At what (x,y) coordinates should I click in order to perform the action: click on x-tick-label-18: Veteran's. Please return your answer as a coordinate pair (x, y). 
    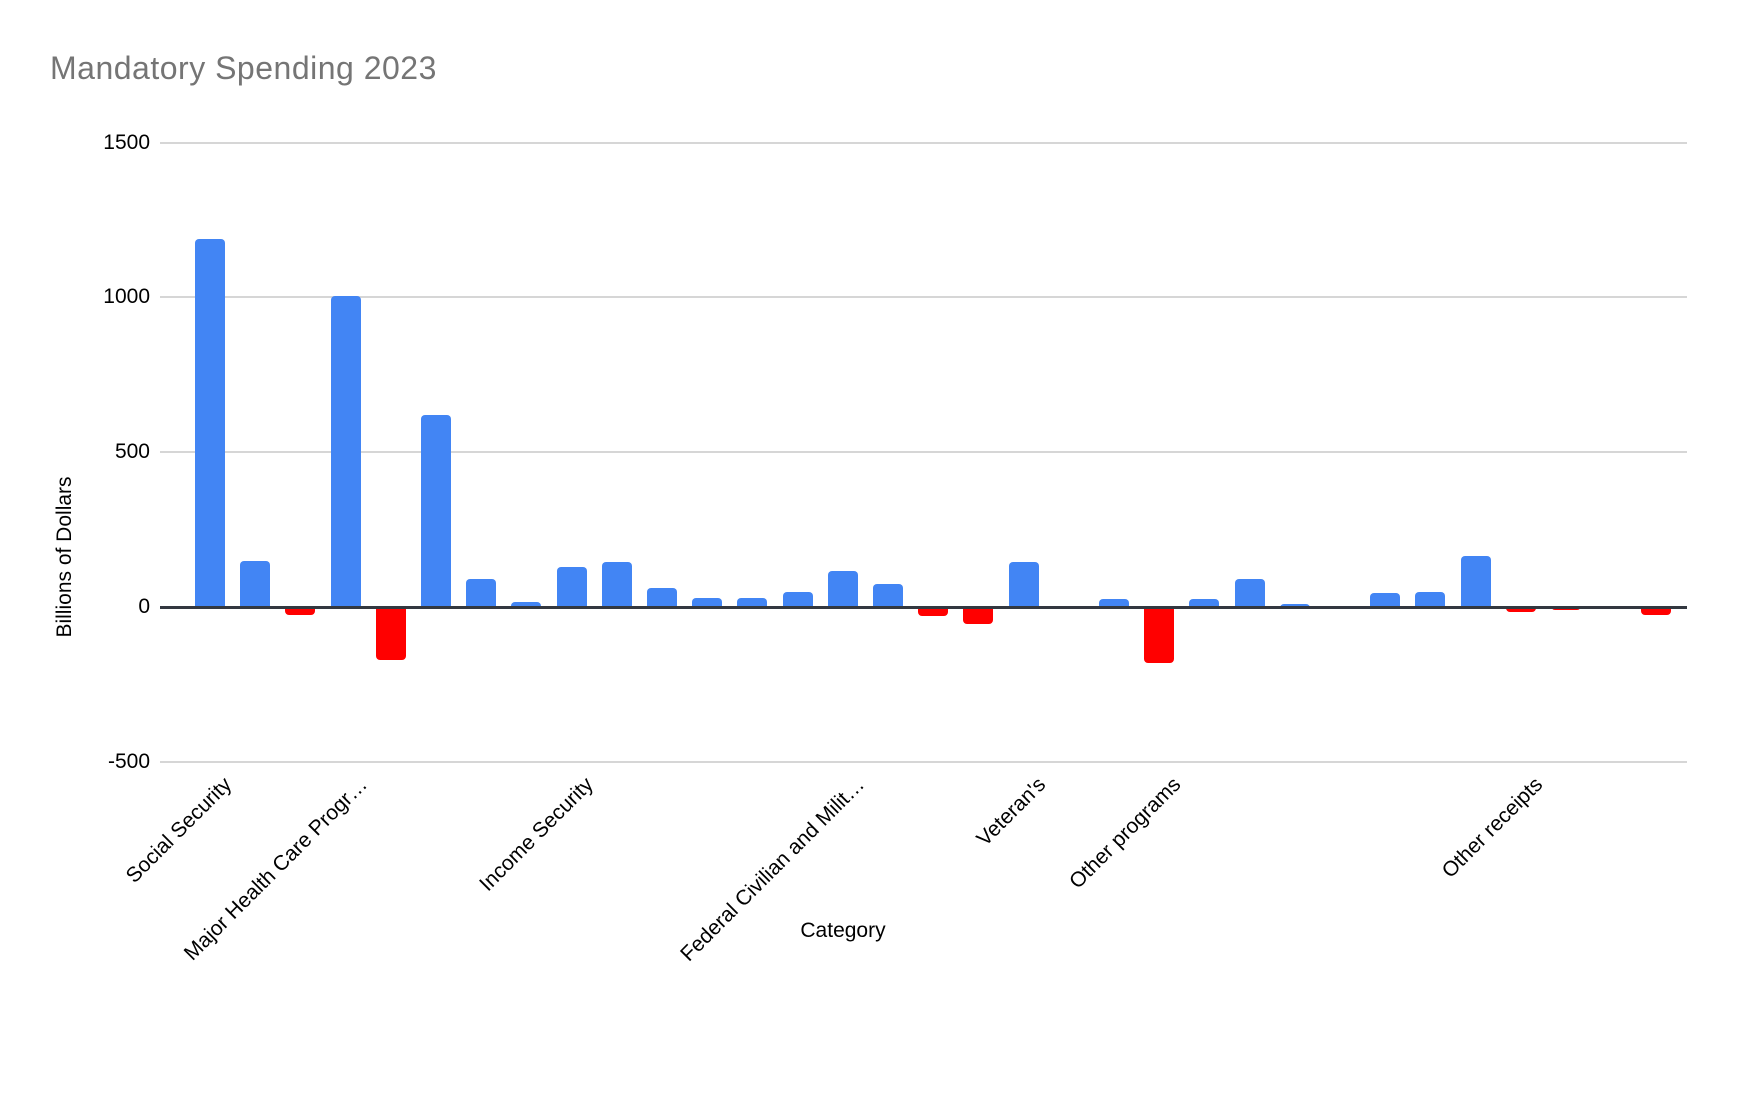
    Looking at the image, I should click on (1011, 812).